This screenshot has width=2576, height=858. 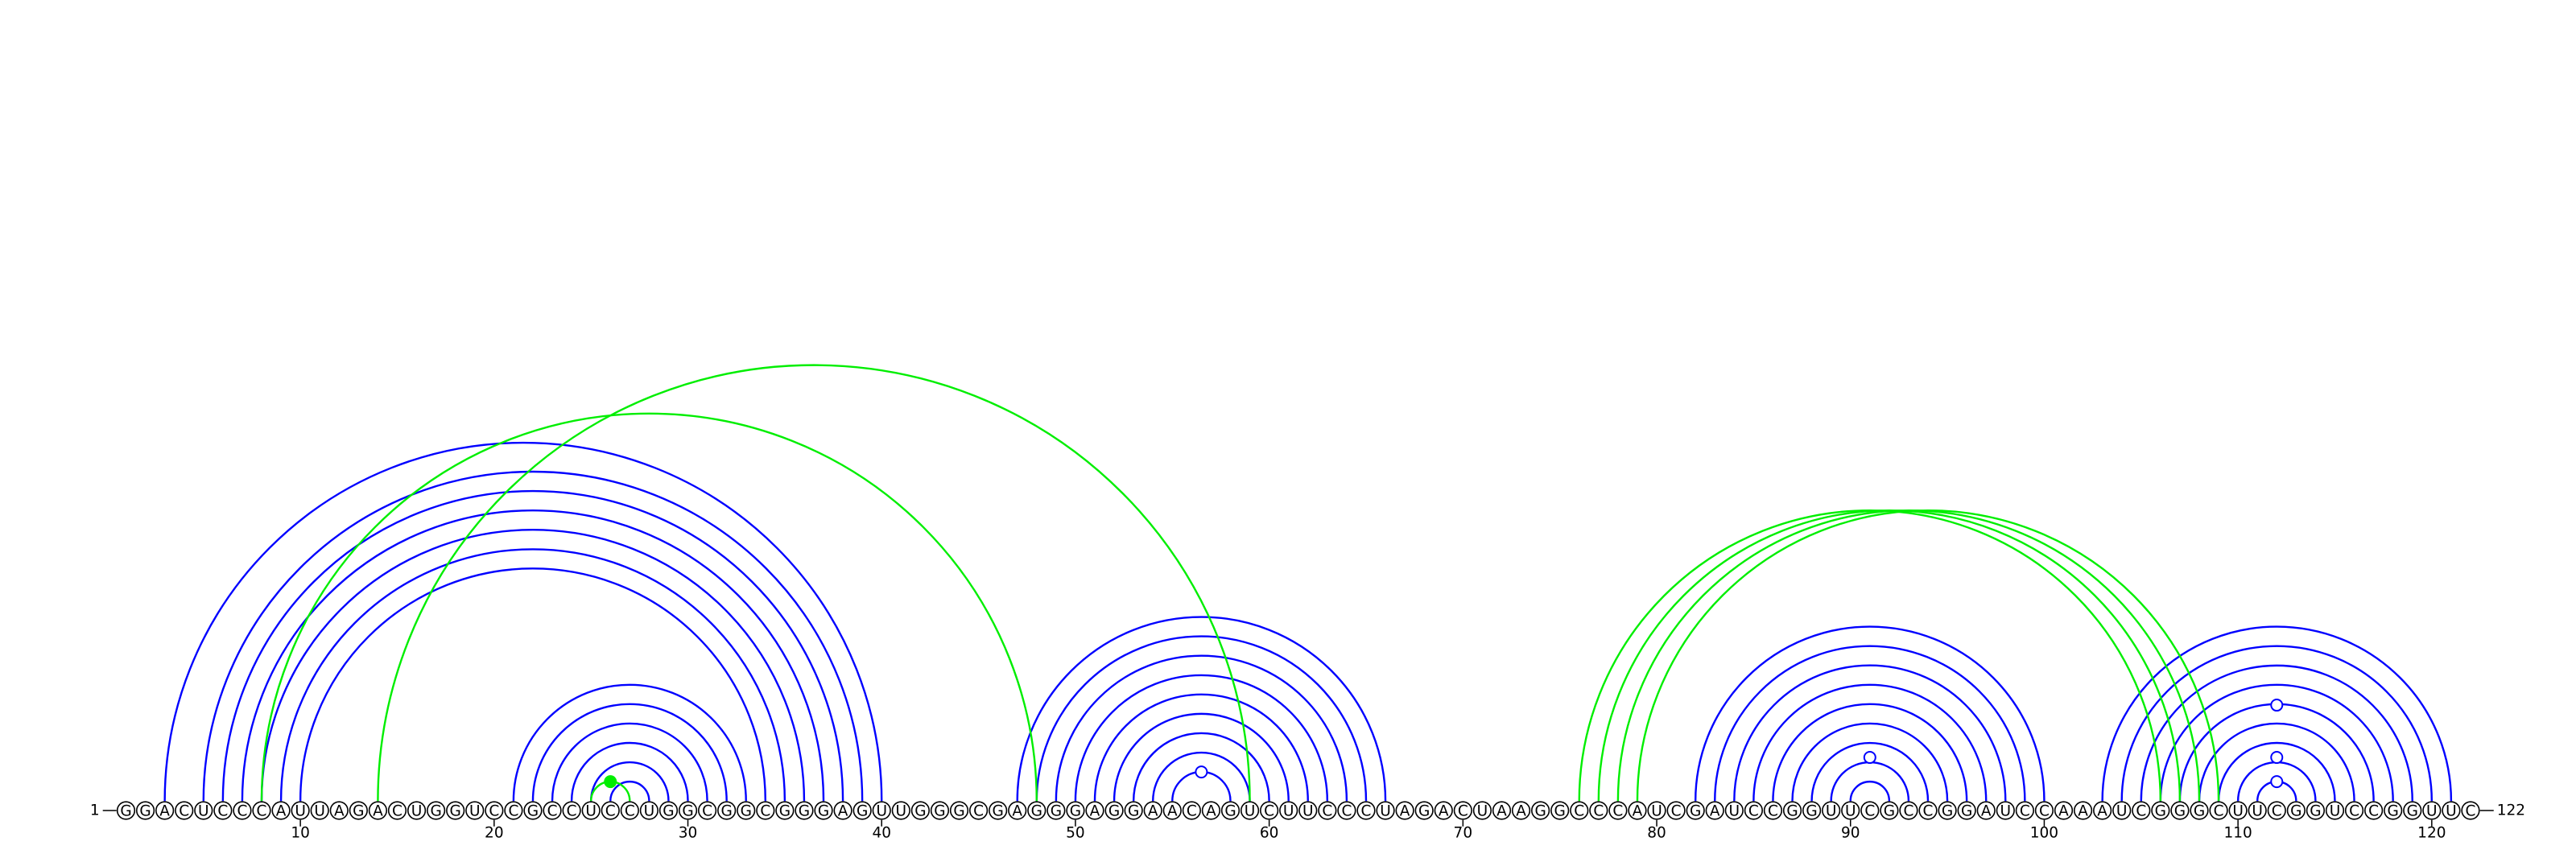 I want to click on tick-label: 40, so click(x=882, y=833).